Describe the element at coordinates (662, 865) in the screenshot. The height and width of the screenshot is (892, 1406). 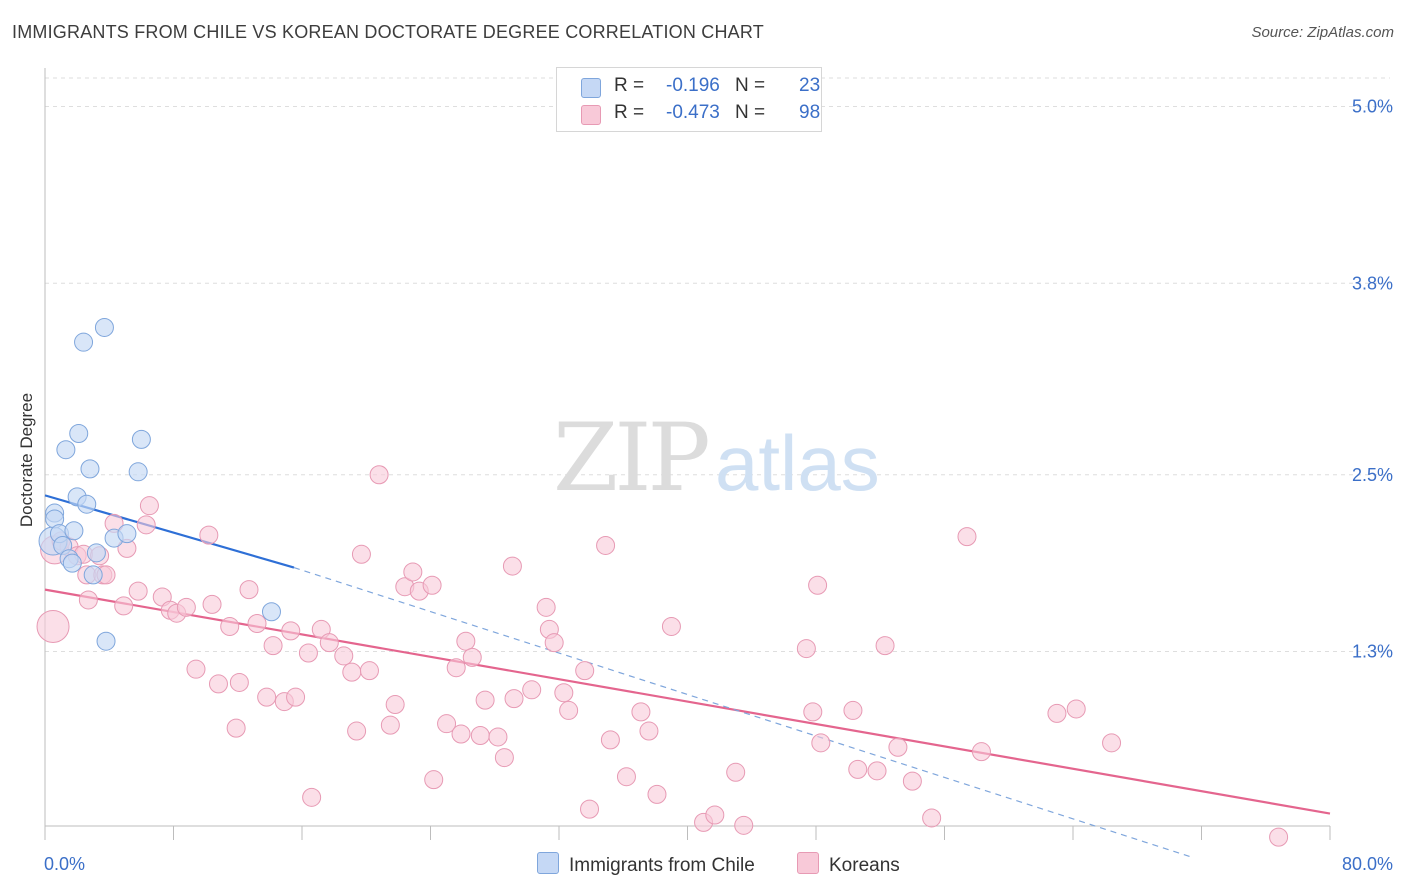
I see `bottom-legend-chile-label: Immigrants from Chile` at that location.